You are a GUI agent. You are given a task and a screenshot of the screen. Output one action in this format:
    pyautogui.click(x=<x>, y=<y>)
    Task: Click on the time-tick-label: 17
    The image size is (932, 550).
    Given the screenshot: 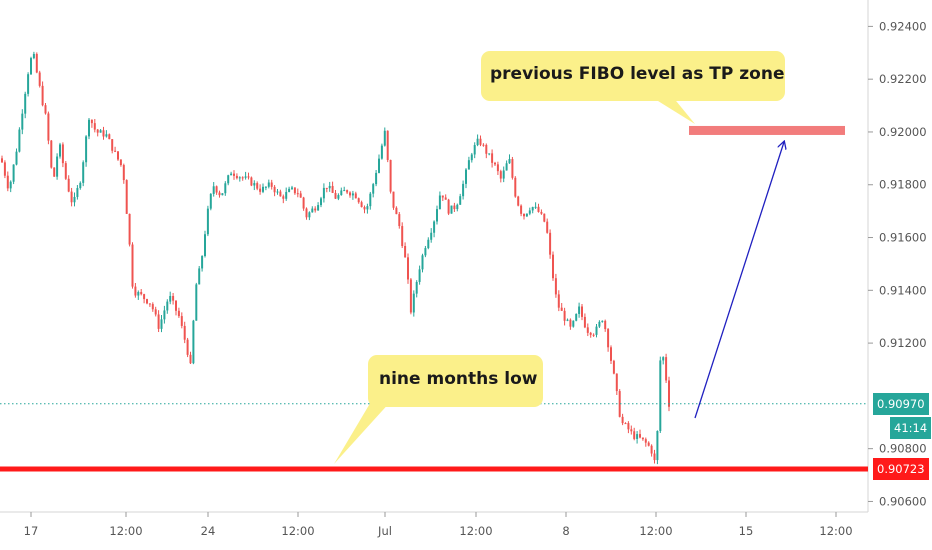 What is the action you would take?
    pyautogui.click(x=31, y=531)
    